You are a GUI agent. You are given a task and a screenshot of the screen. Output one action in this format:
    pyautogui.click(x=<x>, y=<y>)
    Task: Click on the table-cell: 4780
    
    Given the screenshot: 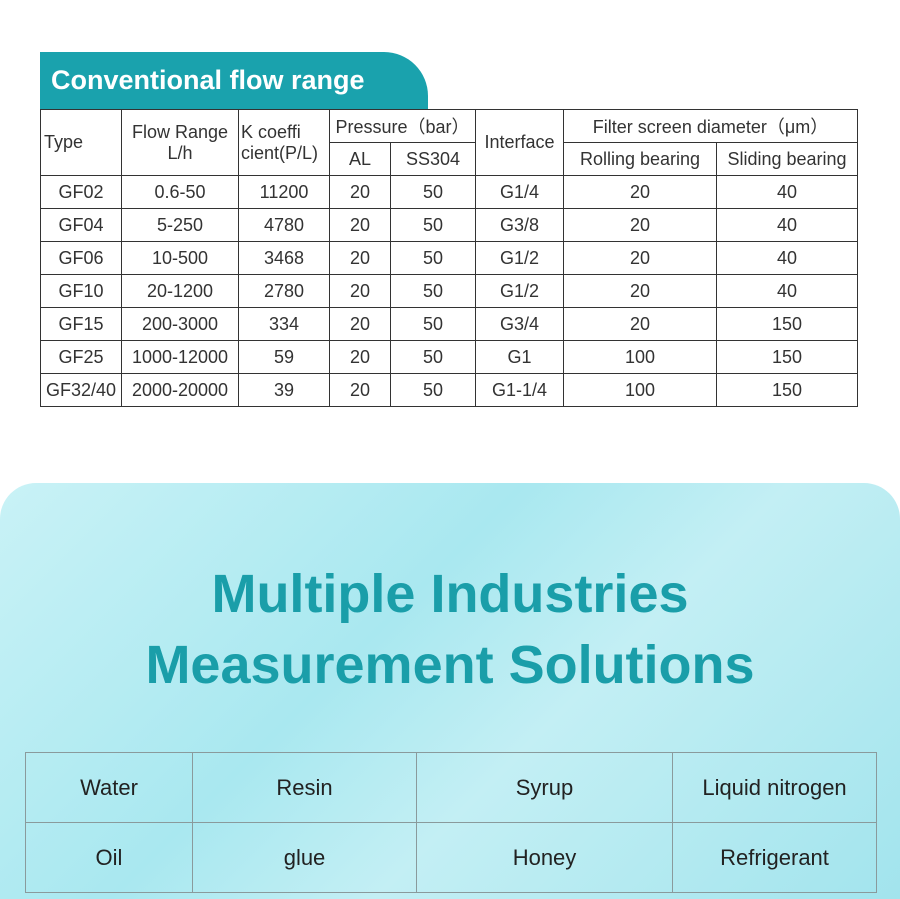 What is the action you would take?
    pyautogui.click(x=284, y=225)
    